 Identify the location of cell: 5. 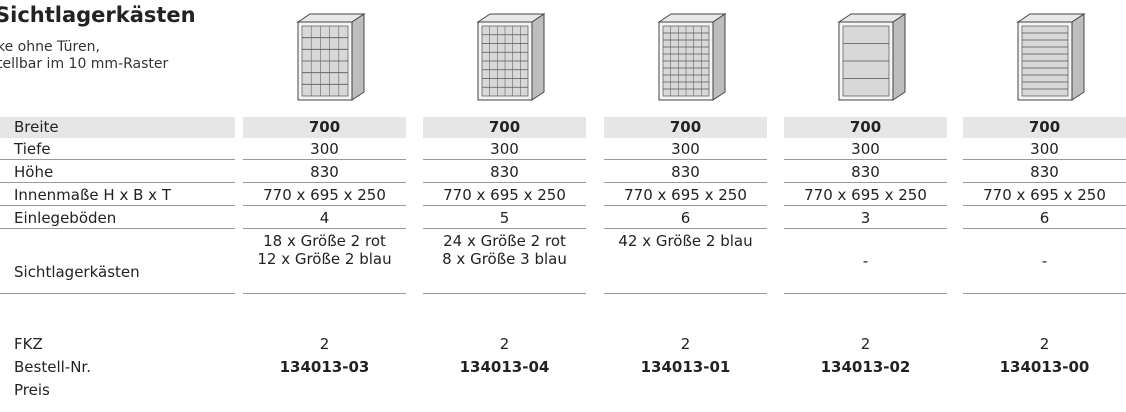
(504, 218).